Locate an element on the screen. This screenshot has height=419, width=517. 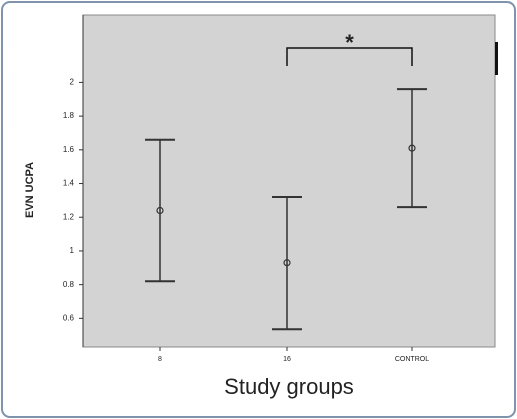
y-axis-label: EVN UCPA is located at coordinates (30, 190).